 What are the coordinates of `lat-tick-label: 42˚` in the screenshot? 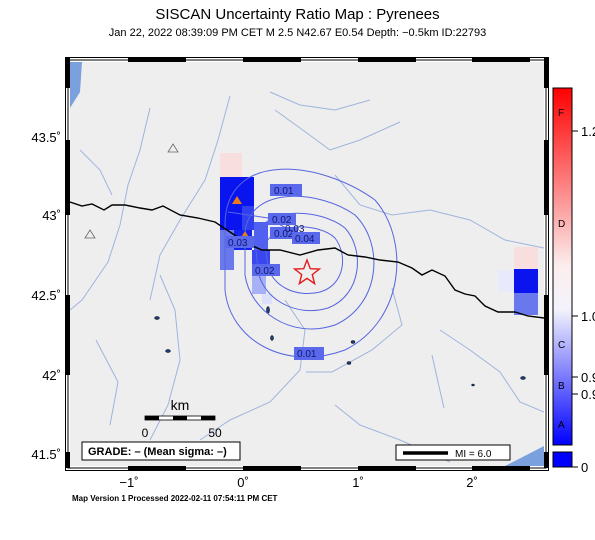 It's located at (51, 375).